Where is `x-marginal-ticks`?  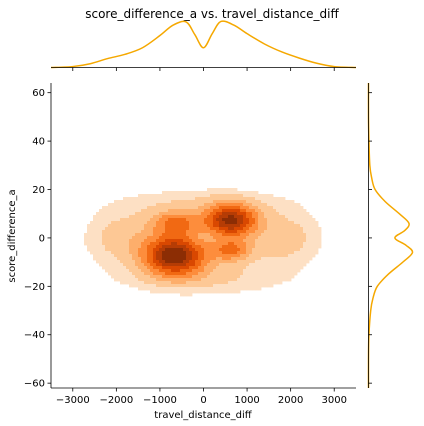 x-marginal-ticks is located at coordinates (203, 69).